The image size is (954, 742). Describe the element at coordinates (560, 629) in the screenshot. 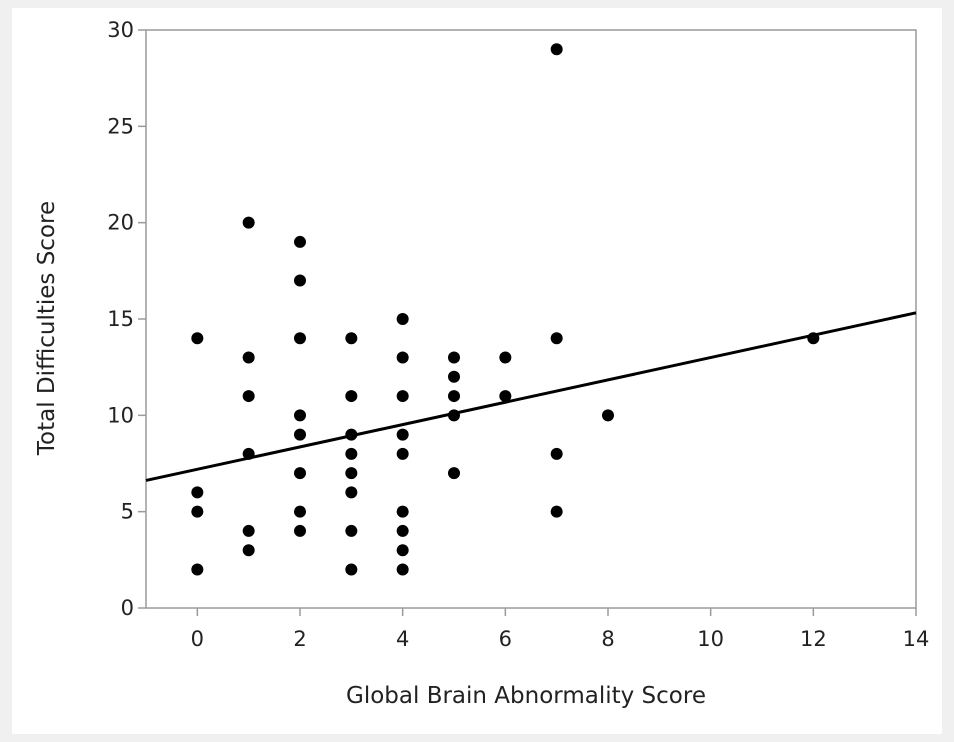

I see `x-axis: 0 2 4 6 8 10 12 14` at that location.